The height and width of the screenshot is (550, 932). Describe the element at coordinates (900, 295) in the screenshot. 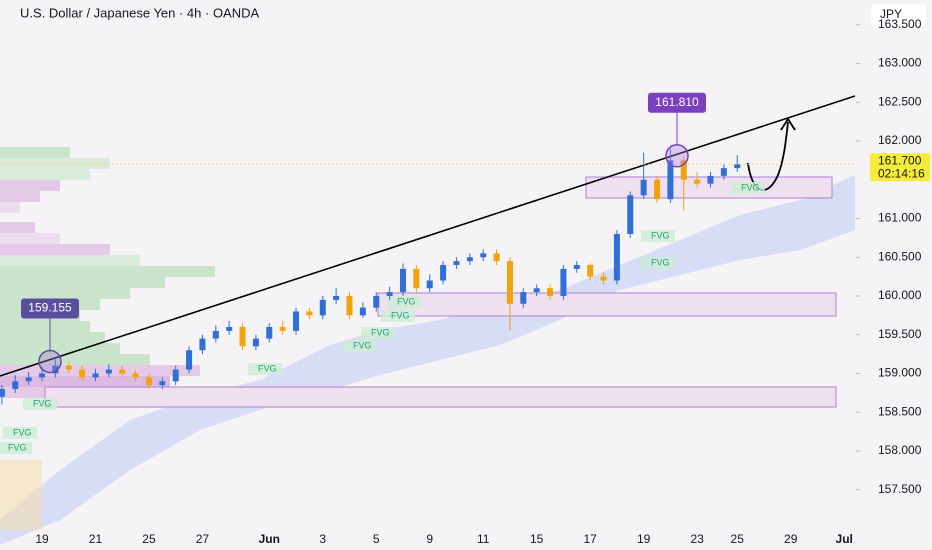

I see `y-tick-label: 160.000` at that location.